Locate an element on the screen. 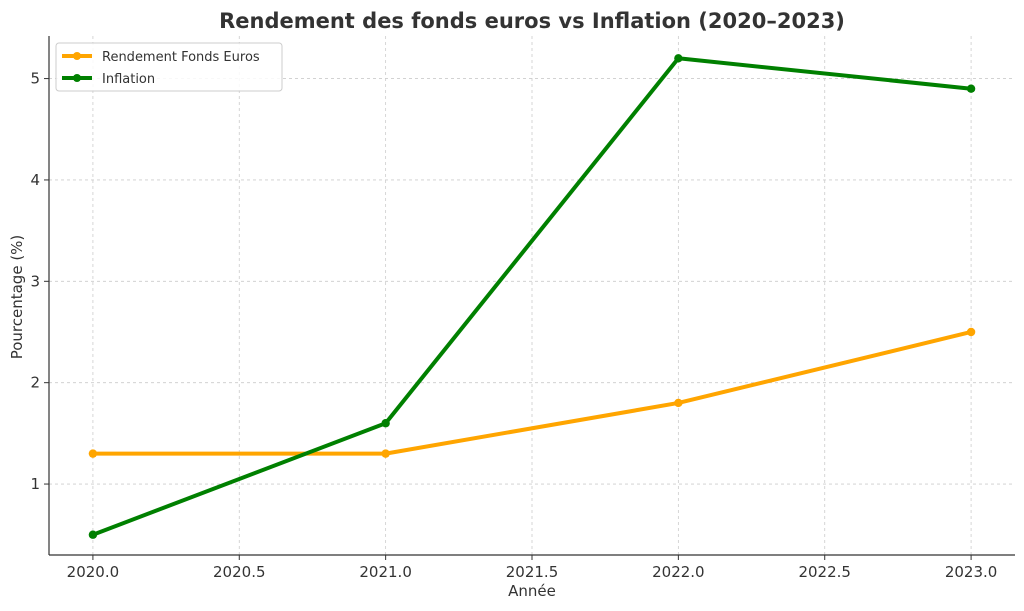 The width and height of the screenshot is (1024, 611). y-tick-label: 4 is located at coordinates (35, 180).